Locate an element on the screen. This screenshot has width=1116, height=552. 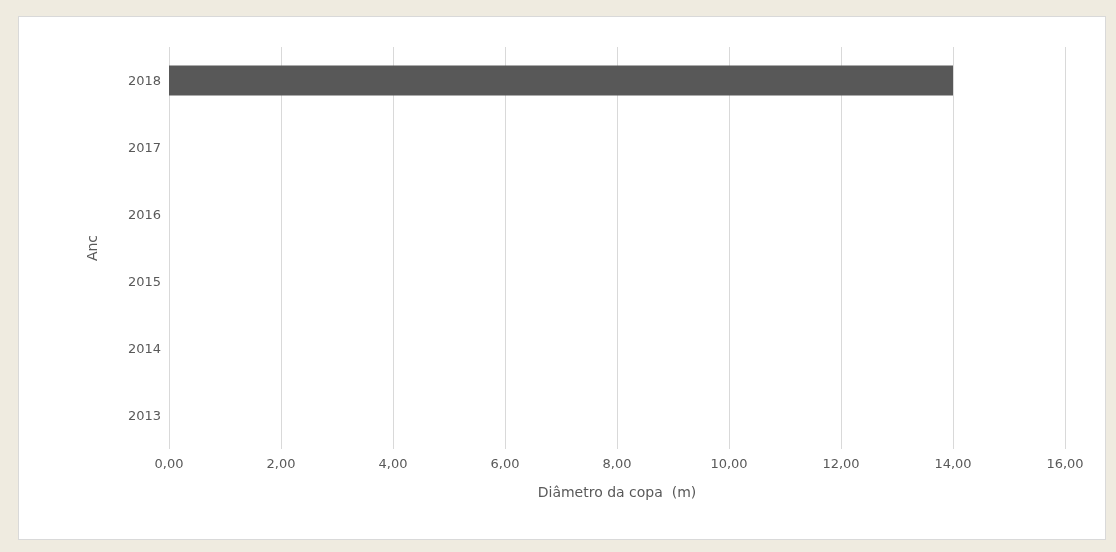
x-tick-label: 16,00 is located at coordinates (1065, 463).